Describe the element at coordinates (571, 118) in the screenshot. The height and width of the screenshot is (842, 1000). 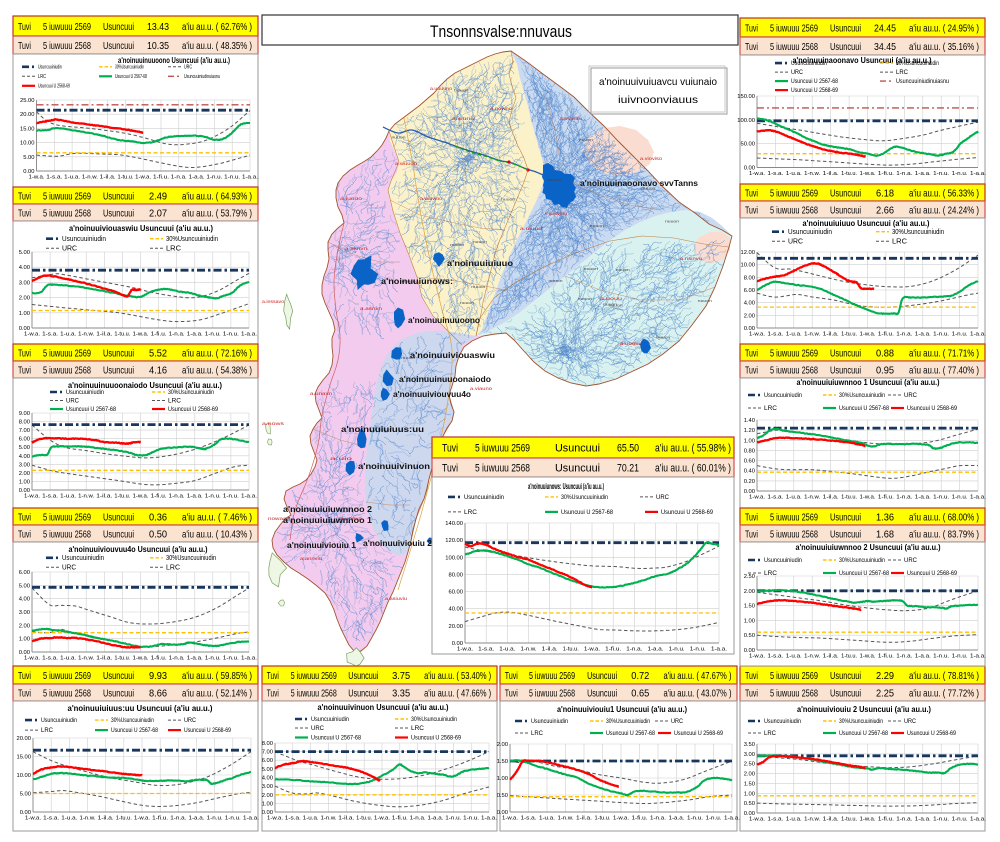
I see `svg-text: a.wuusuiu` at that location.